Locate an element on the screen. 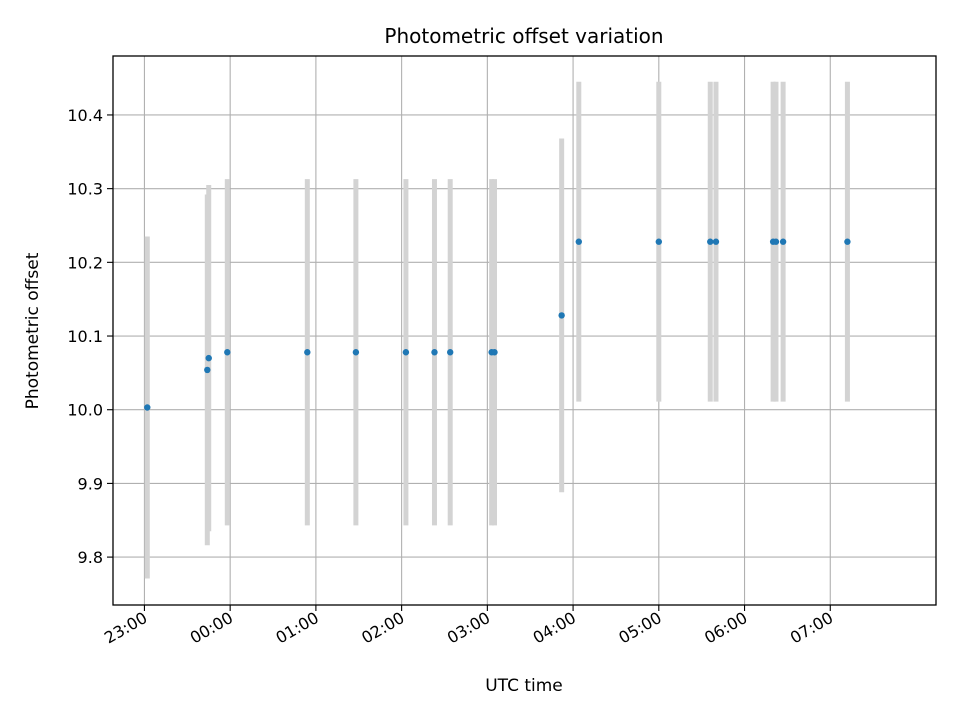  y-axis-label: Photometric offset is located at coordinates (33, 330).